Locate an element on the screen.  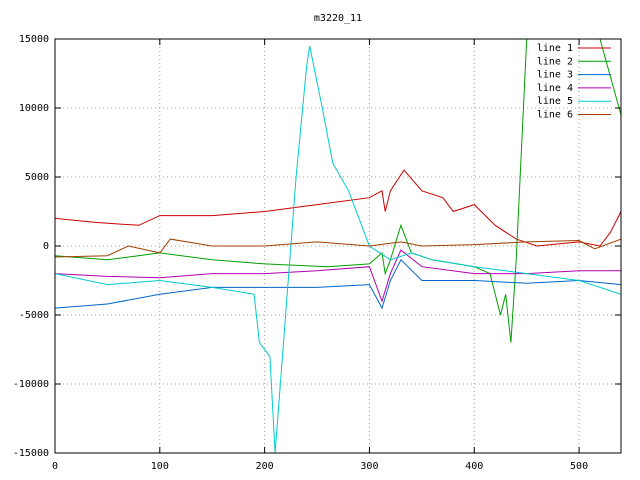
legend-label: line 1 is located at coordinates (555, 48).